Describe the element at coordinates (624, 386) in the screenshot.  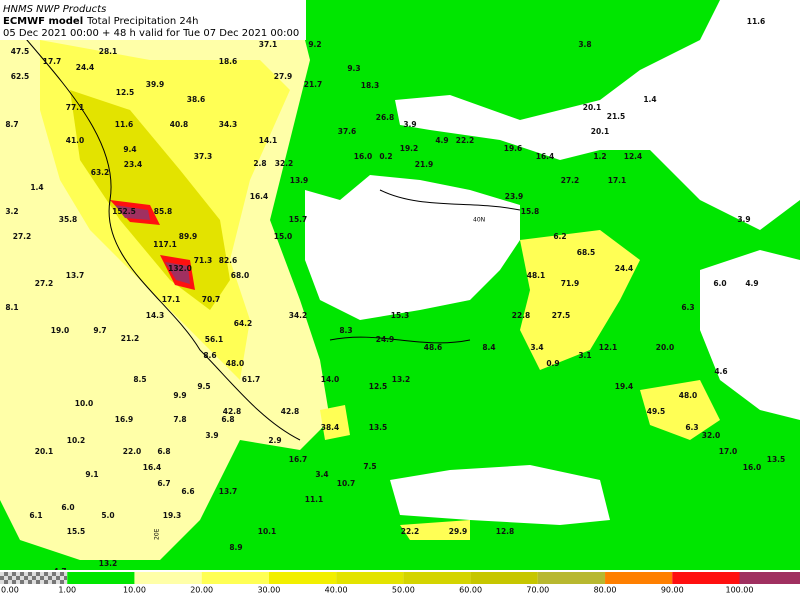
I see `precip-value: 19.4` at that location.